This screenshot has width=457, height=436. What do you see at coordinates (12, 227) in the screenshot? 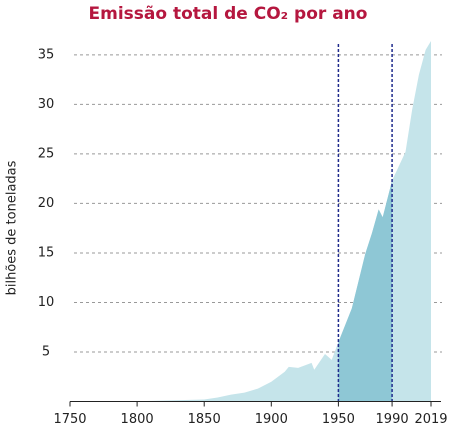
I see `y-axis-label: bilhões de toneladas` at bounding box center [12, 227].